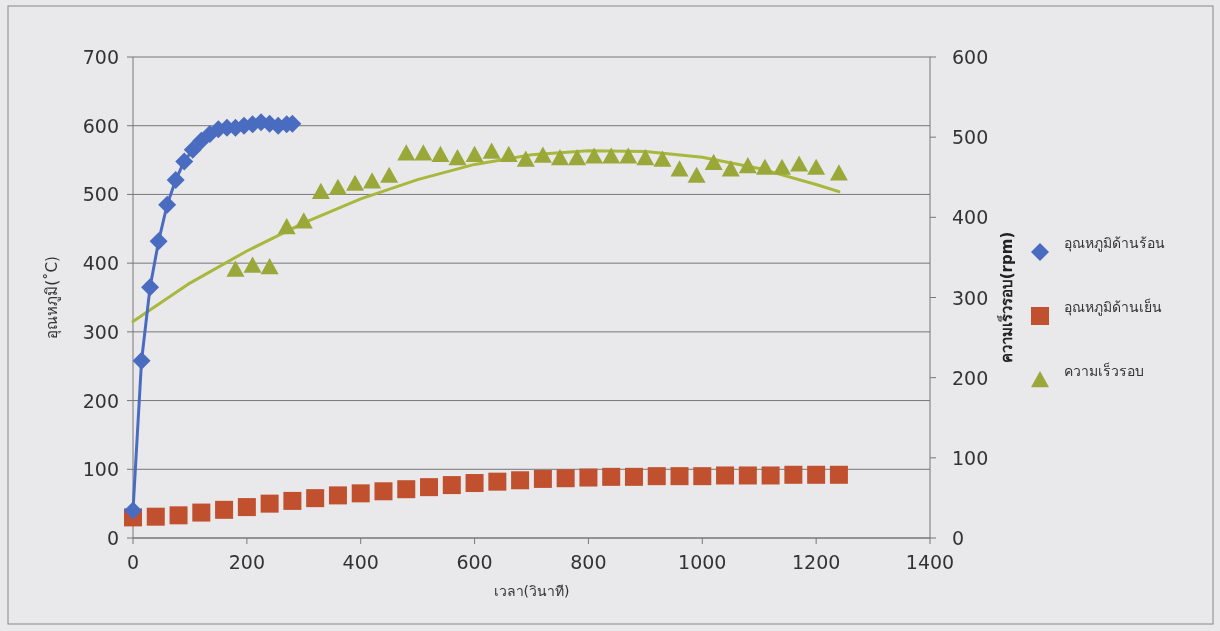 The width and height of the screenshot is (1220, 631). Describe the element at coordinates (112, 538) in the screenshot. I see `y-tick-label: 0` at that location.